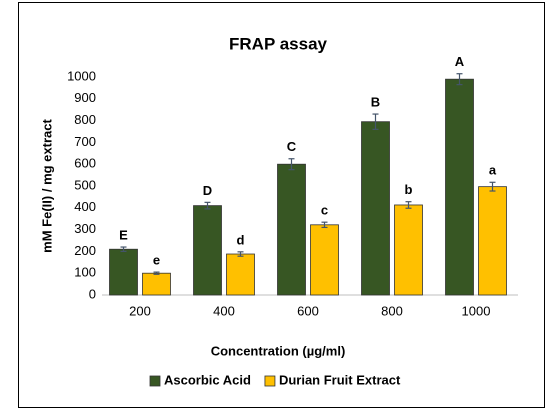 Image resolution: width=547 pixels, height=410 pixels. What do you see at coordinates (324, 210) in the screenshot?
I see `data-label: c` at bounding box center [324, 210].